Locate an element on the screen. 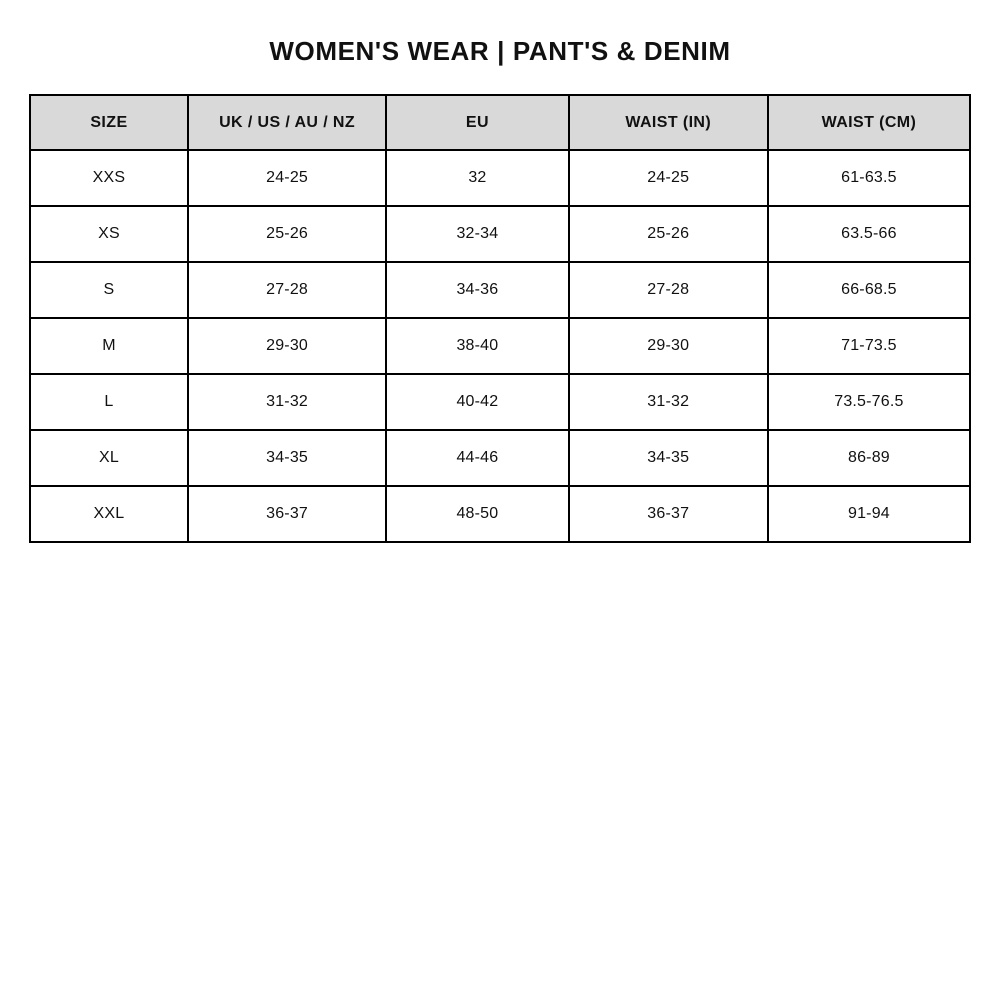  table-row: XXS 24-25 32 24-25 61-63.5 is located at coordinates (500, 178).